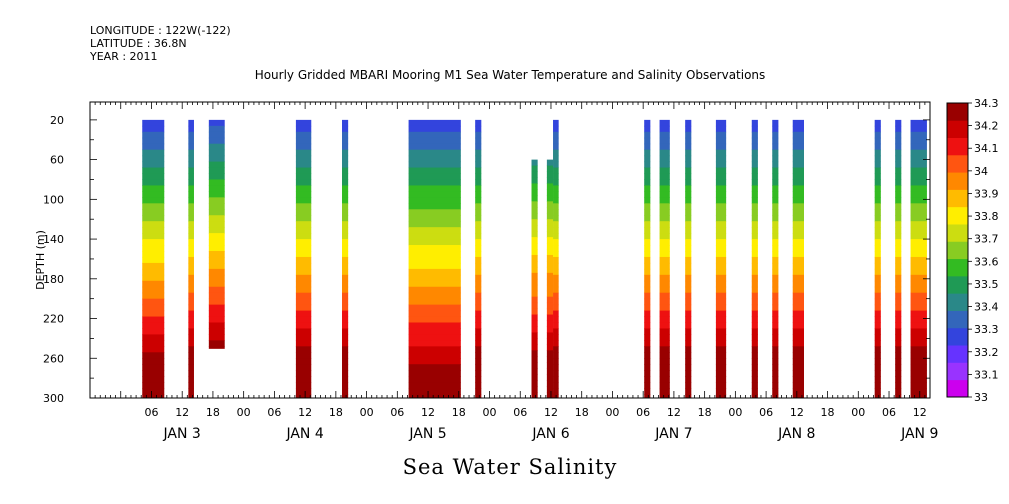  Describe the element at coordinates (57, 120) in the screenshot. I see `y-tick-label: 20` at that location.